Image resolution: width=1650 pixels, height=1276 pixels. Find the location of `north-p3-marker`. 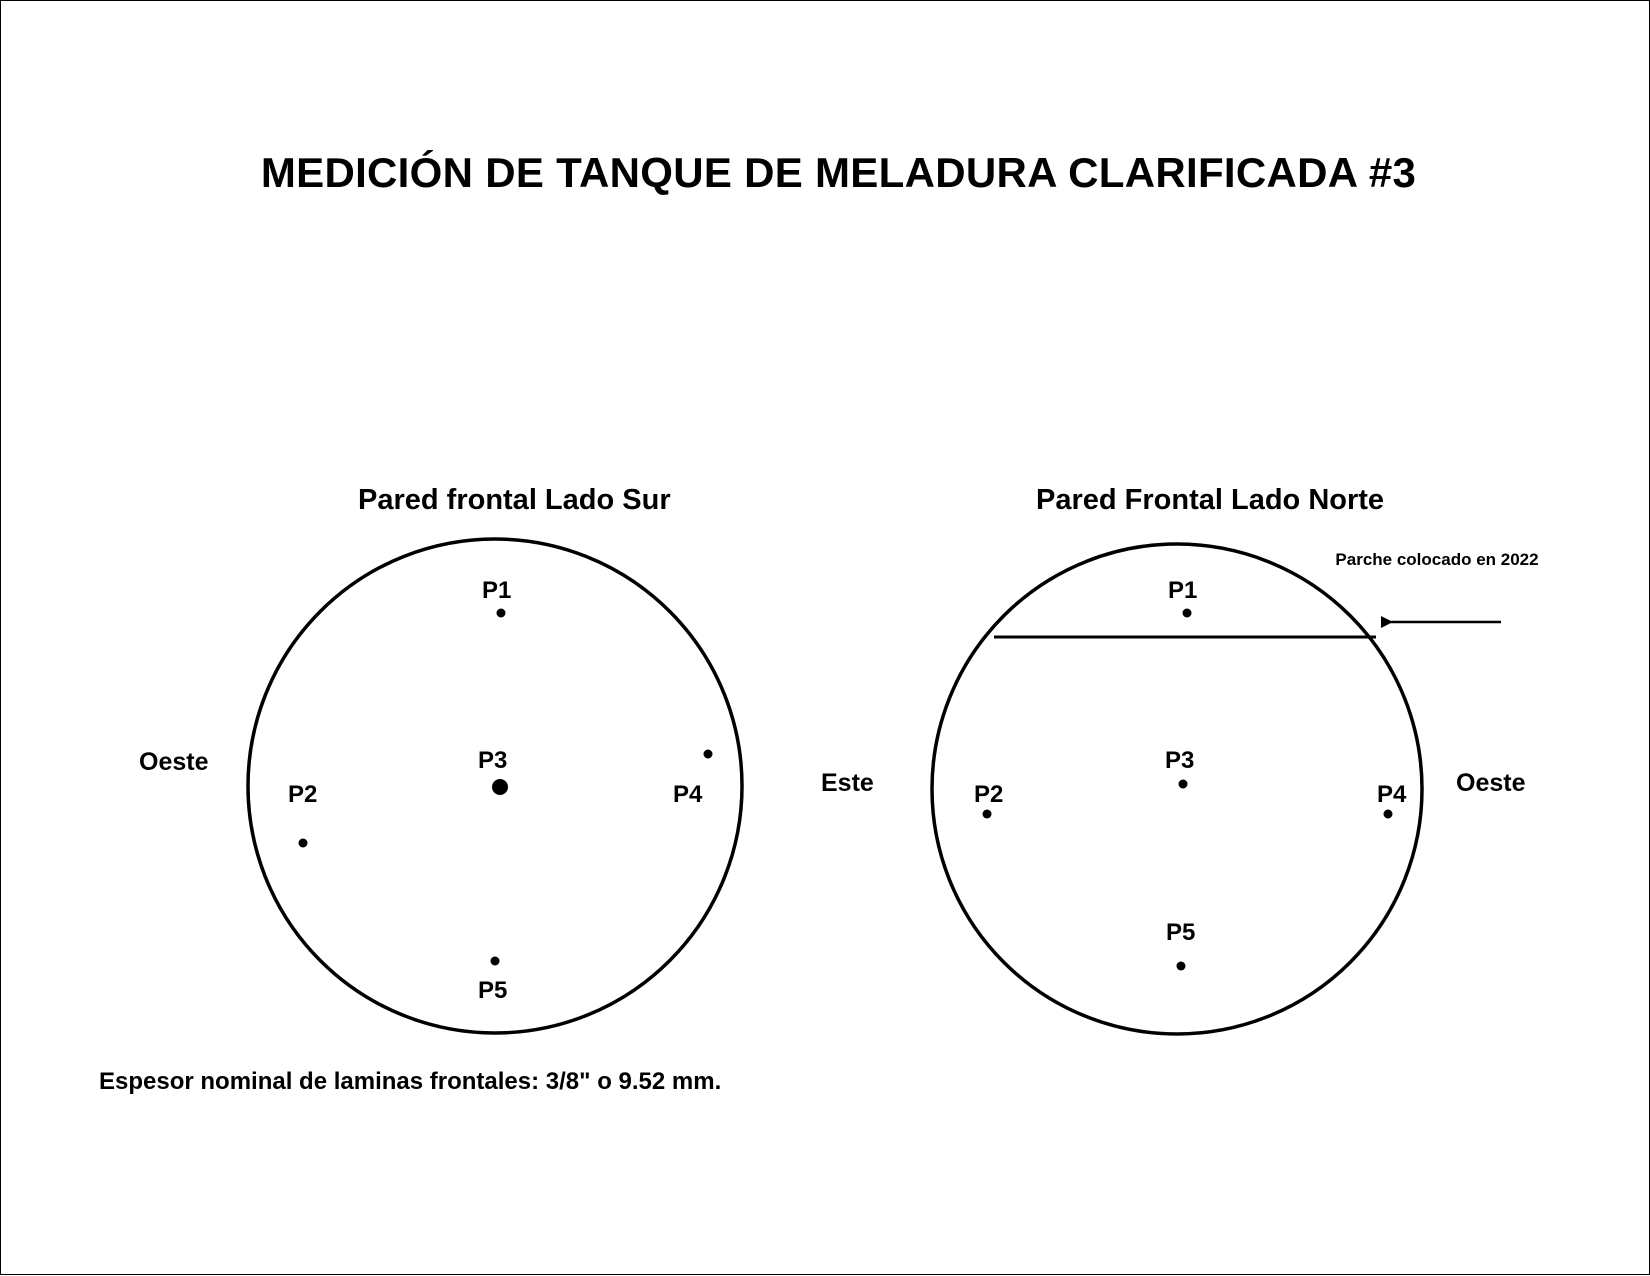

north-p3-marker is located at coordinates (1183, 784).